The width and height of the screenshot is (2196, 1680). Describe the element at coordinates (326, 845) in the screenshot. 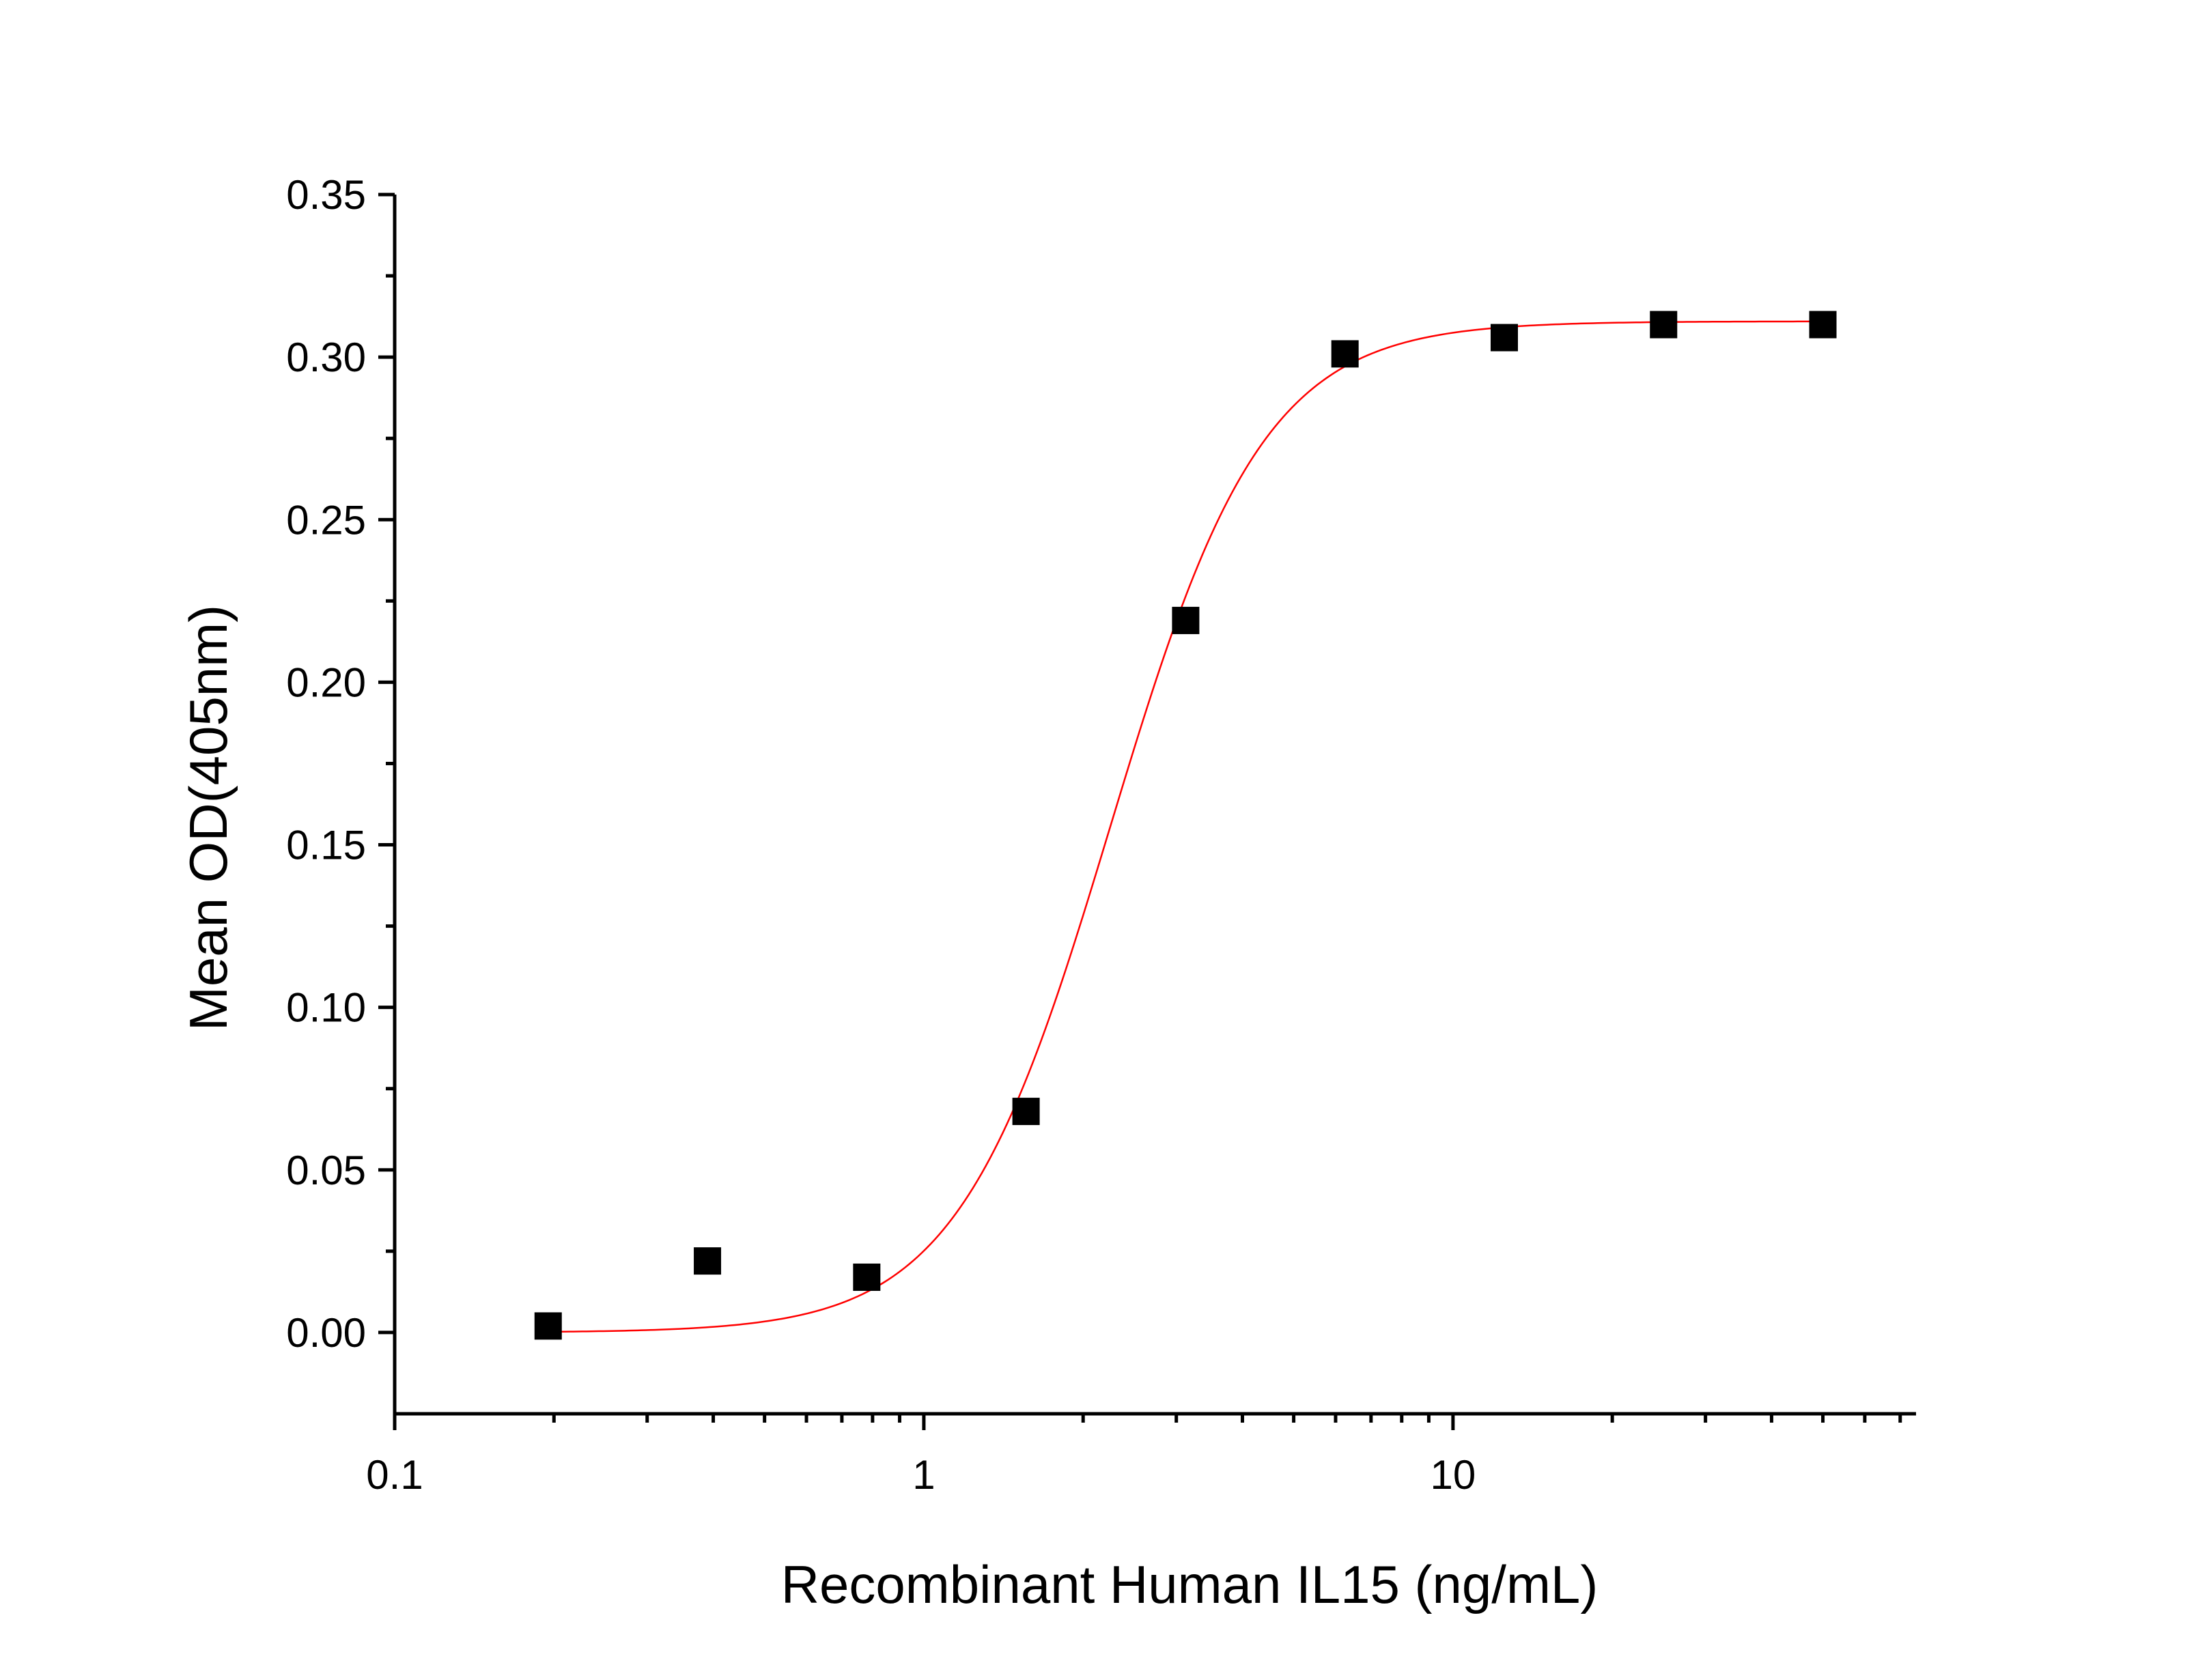

I see `y-tick-label: 0.15` at that location.